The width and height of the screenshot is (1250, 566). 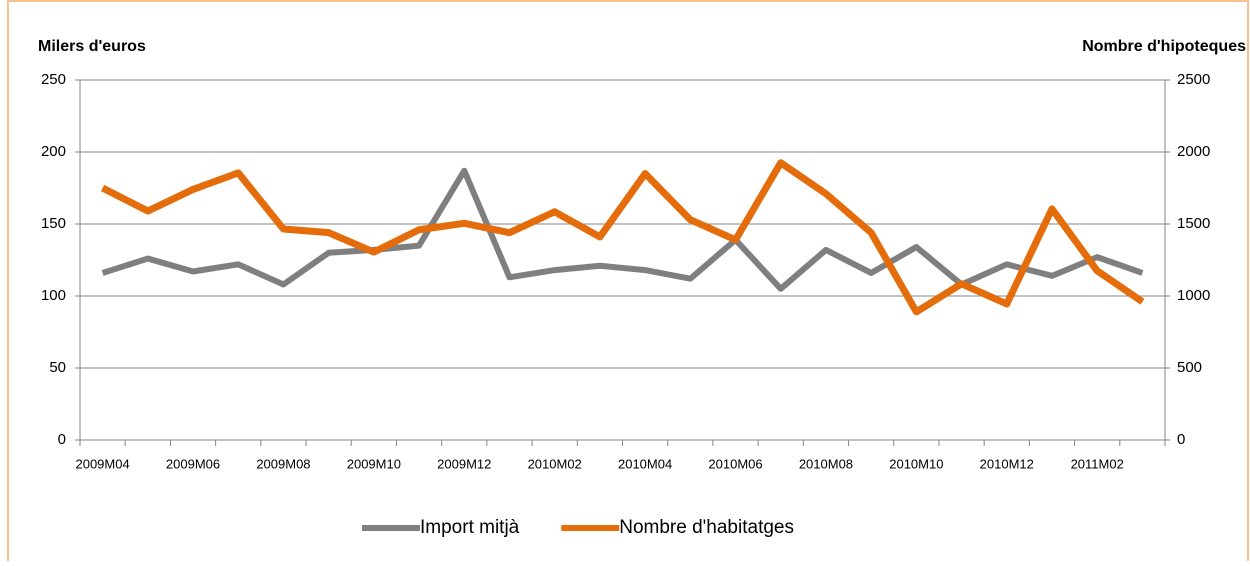 I want to click on x-tick-label: 2011M02, so click(x=1097, y=463).